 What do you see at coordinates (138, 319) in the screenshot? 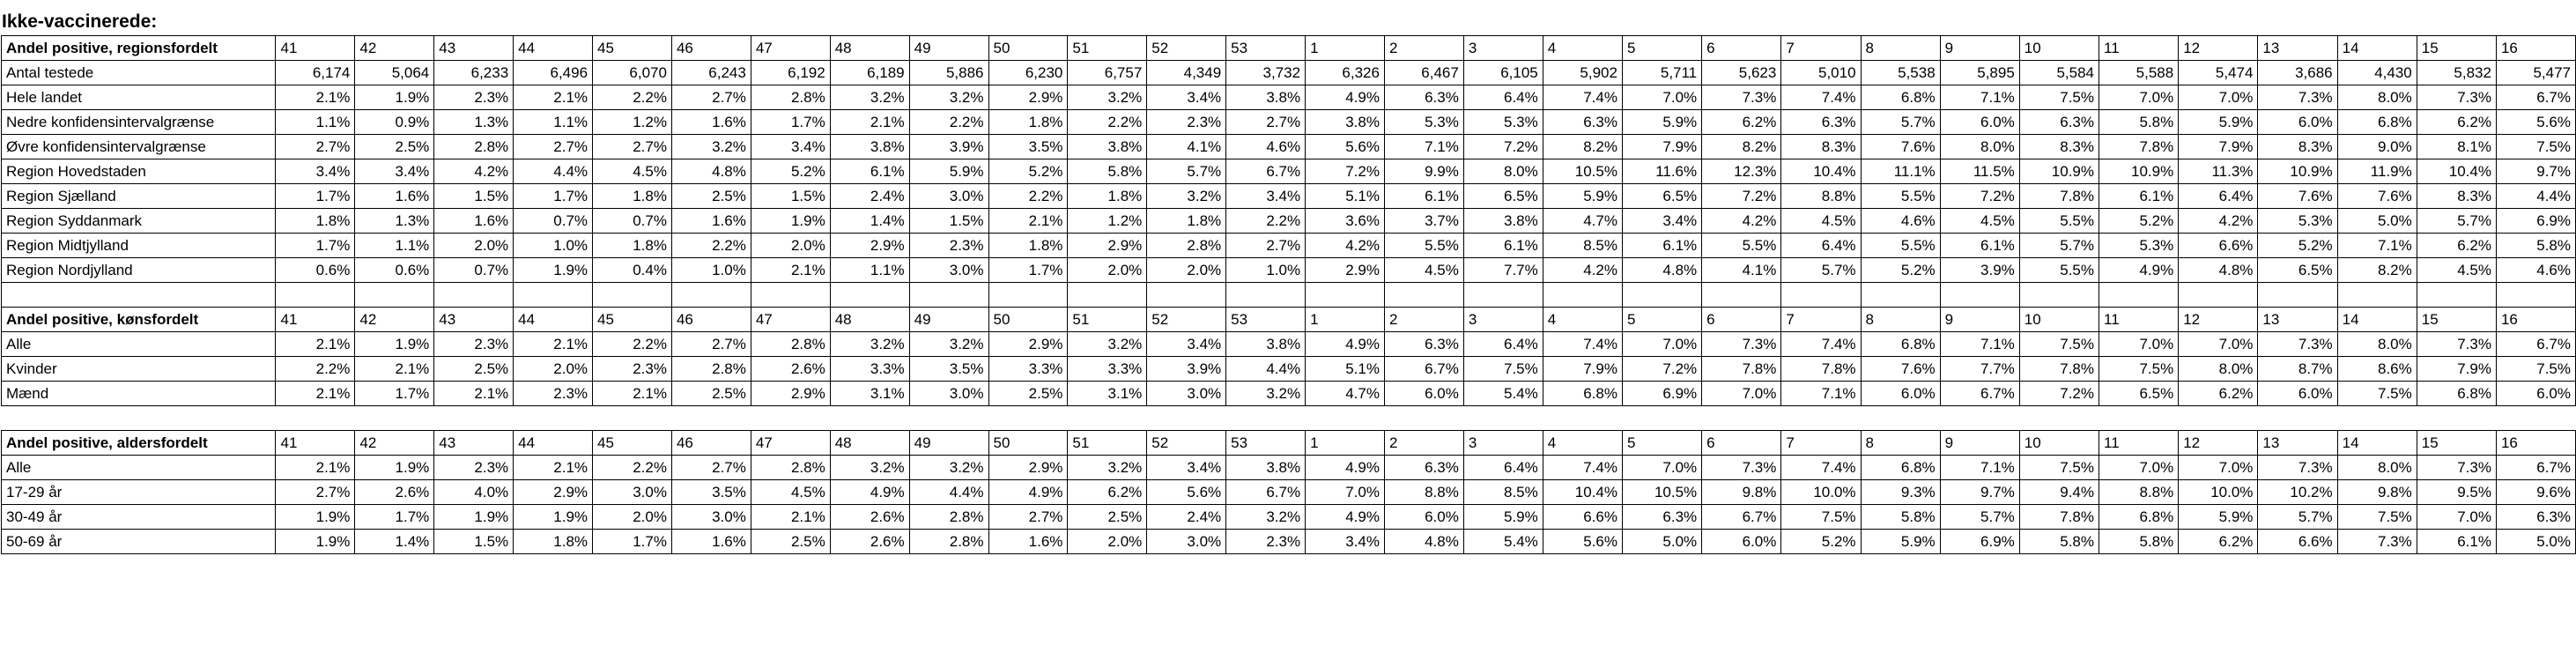
I see `section-title: Andel positive, kønsfordelt` at bounding box center [138, 319].